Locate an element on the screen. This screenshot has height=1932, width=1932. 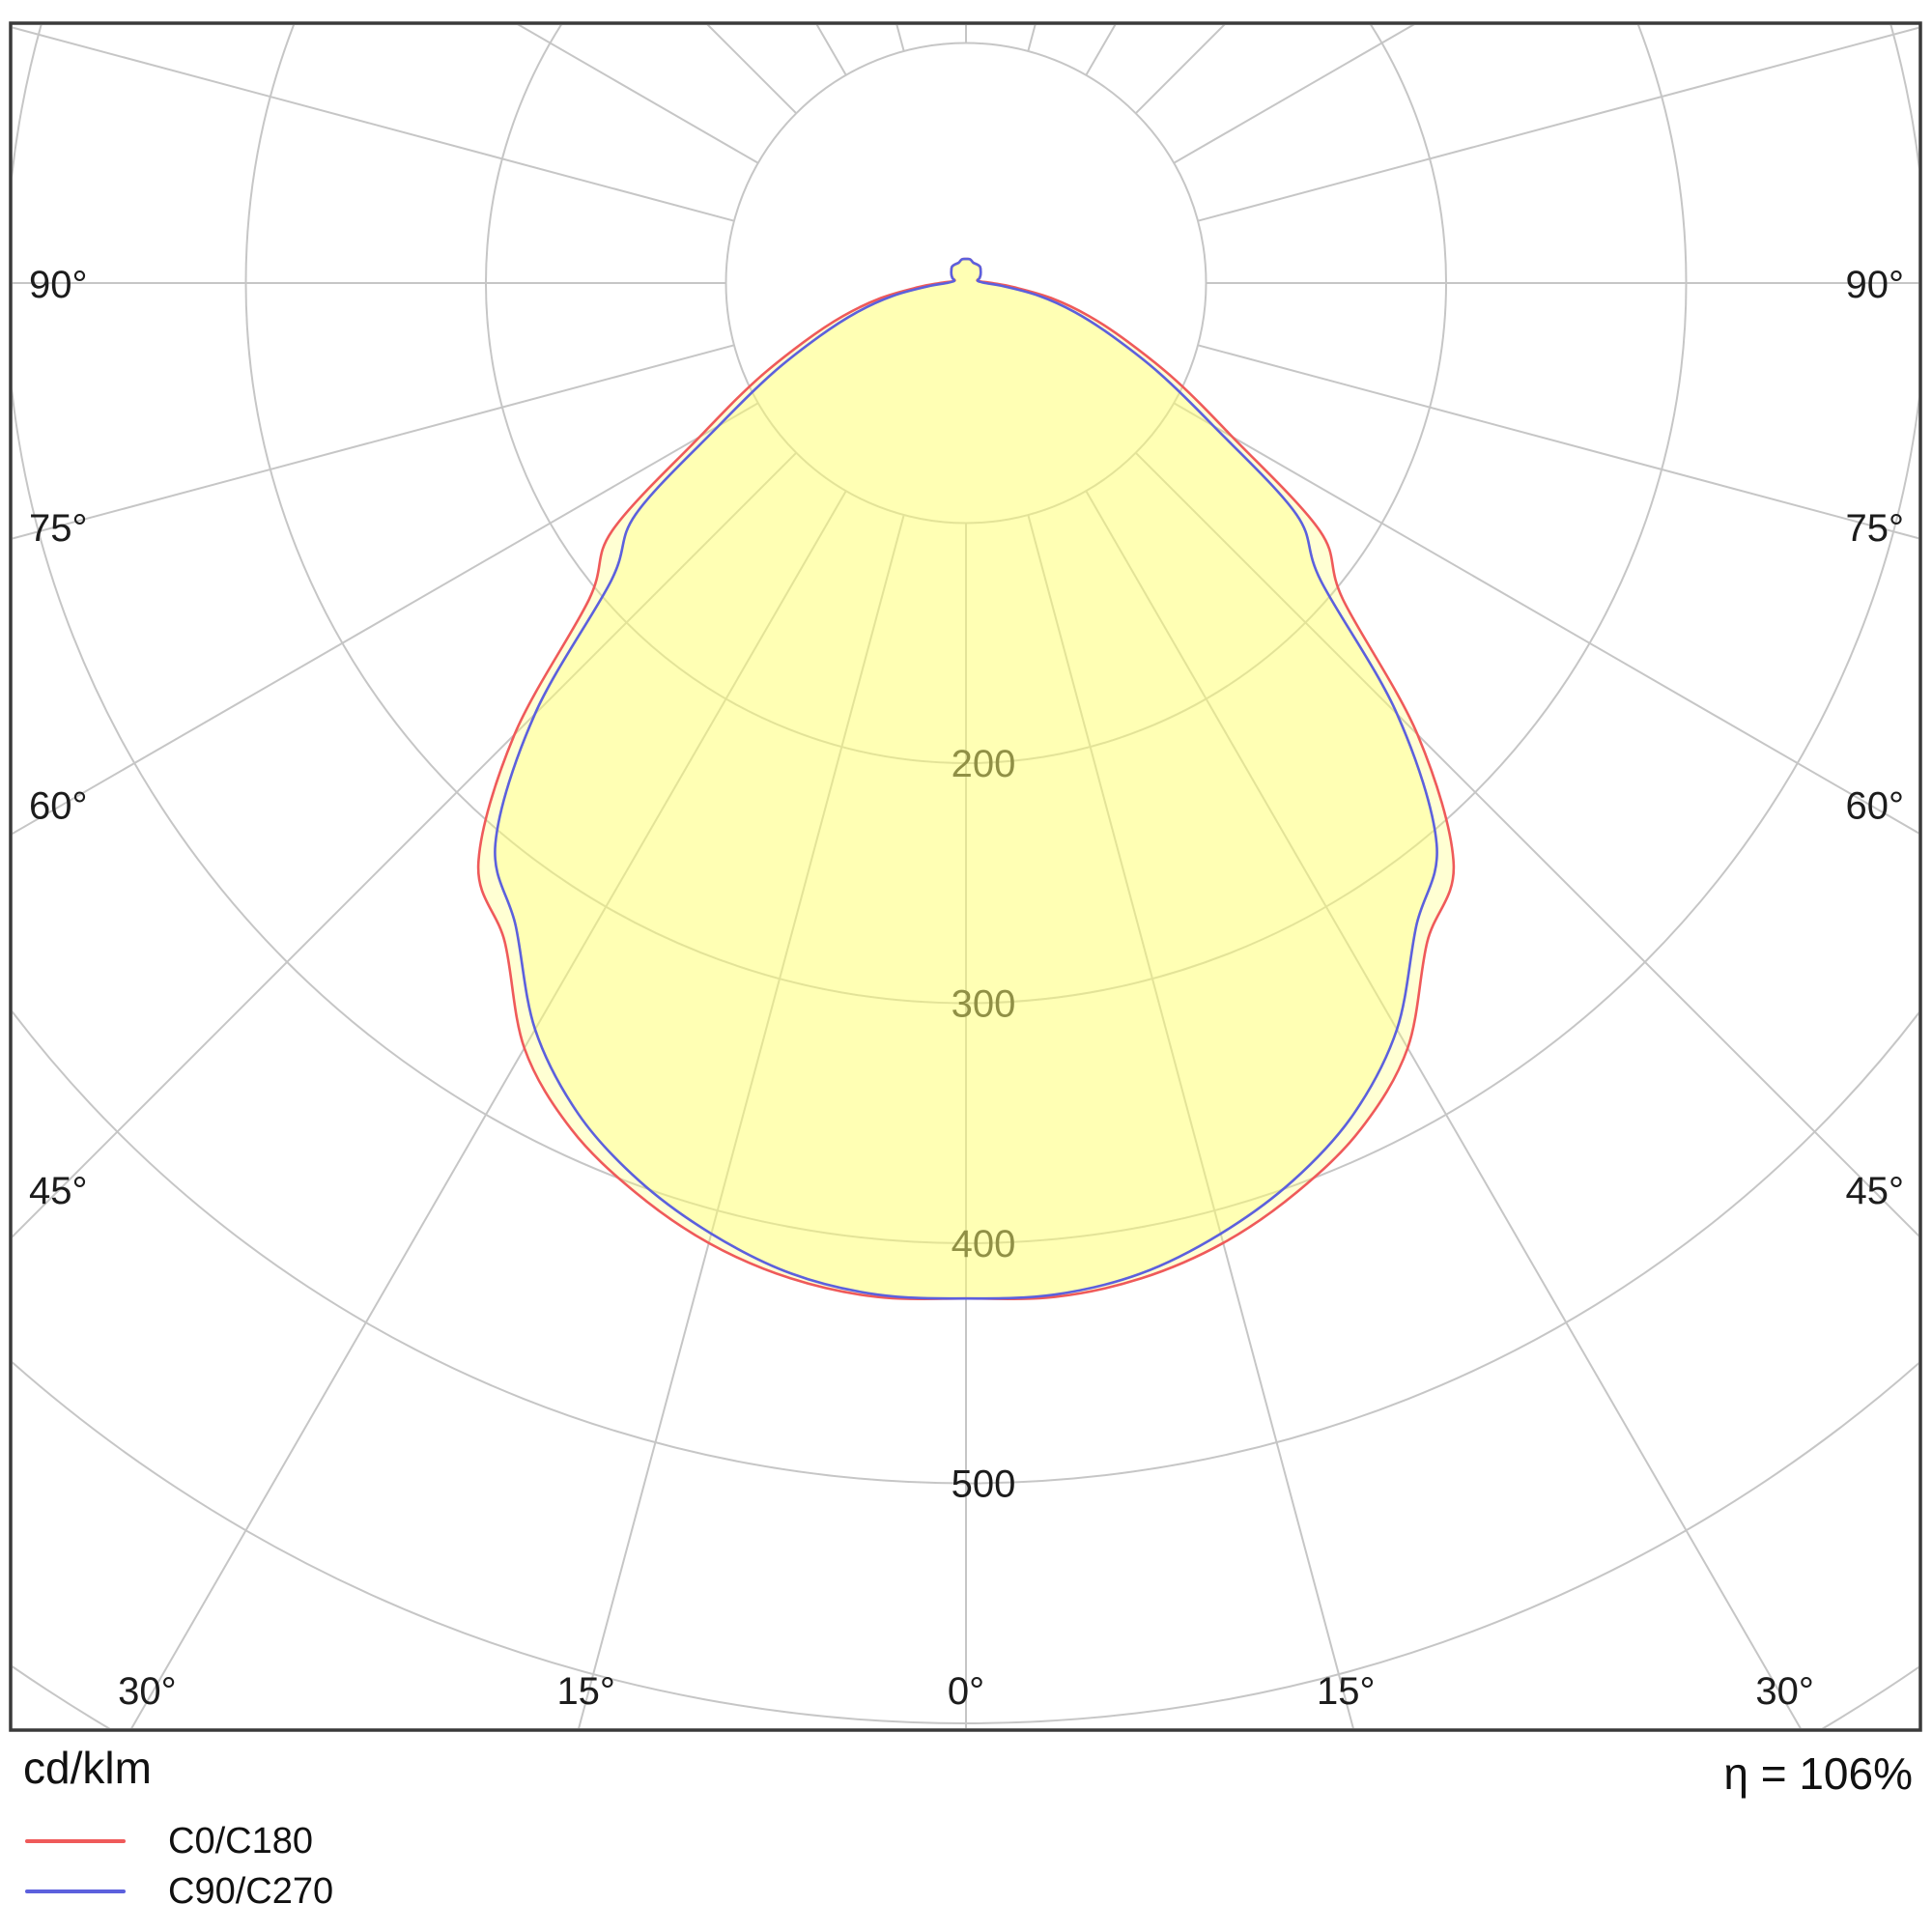
angle-label-left-45: 45° is located at coordinates (58, 1191).